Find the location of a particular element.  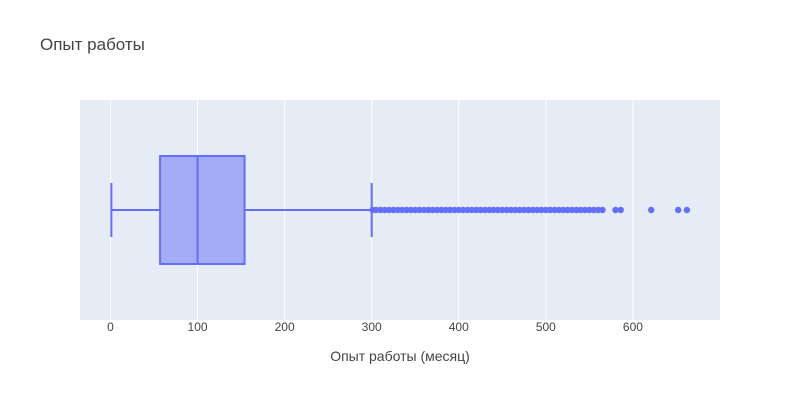

x-tick-label: 400 is located at coordinates (459, 327).